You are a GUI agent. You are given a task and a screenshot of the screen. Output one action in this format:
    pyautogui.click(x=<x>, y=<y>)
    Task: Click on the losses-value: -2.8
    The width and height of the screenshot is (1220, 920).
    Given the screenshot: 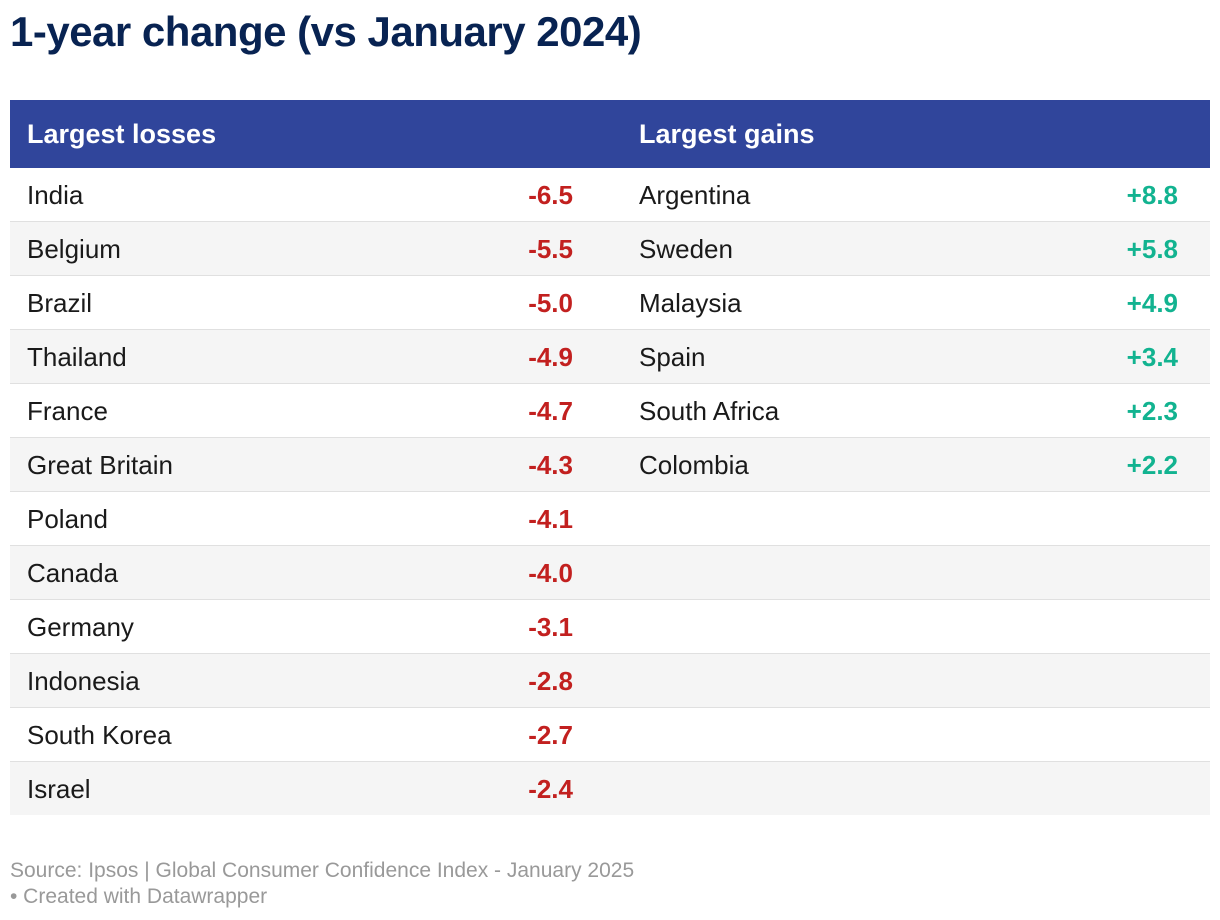 What is the action you would take?
    pyautogui.click(x=550, y=681)
    